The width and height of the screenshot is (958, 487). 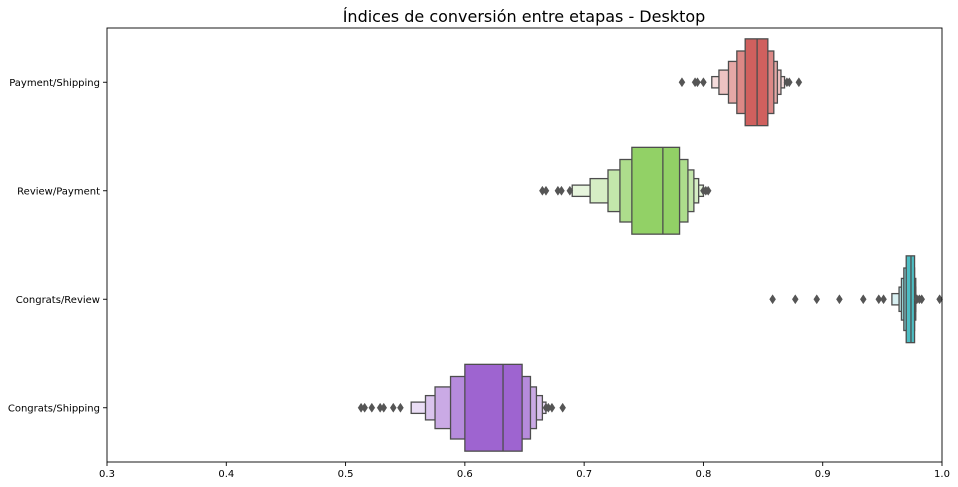 I want to click on y-tick-label-2: Review/Payment, so click(x=58, y=191).